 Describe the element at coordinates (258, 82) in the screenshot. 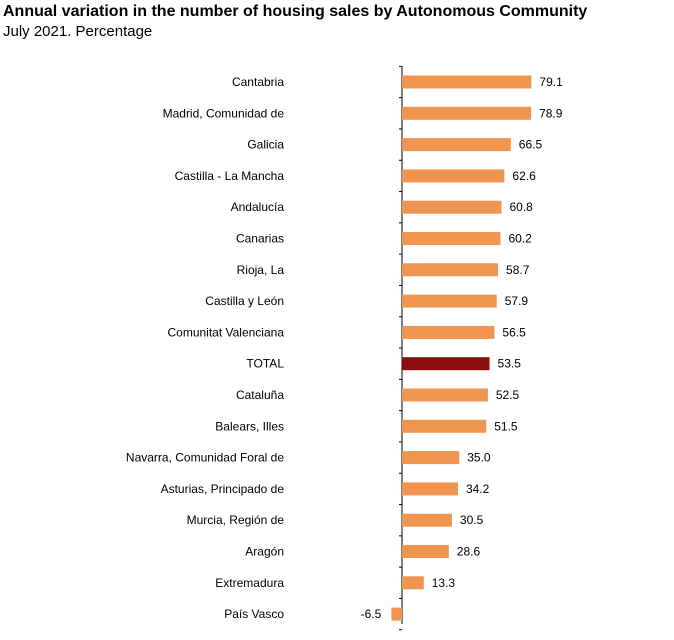

I see `category-label: Cantabria` at that location.